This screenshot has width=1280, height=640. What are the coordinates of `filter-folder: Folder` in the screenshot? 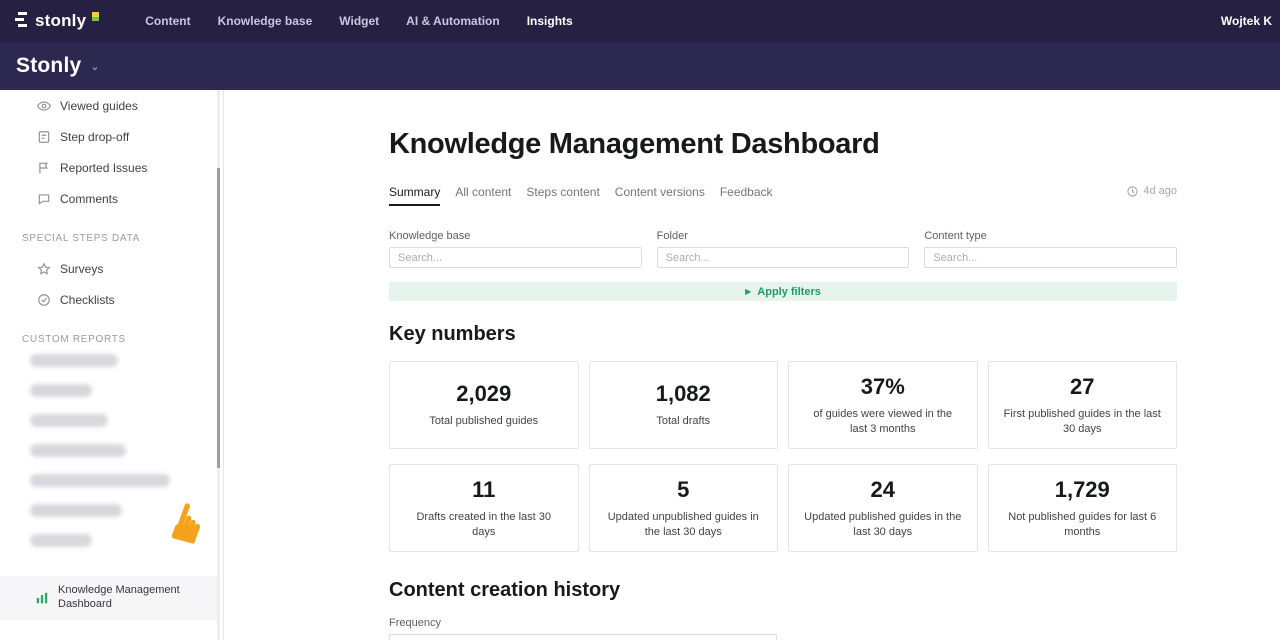 It's located at (783, 249).